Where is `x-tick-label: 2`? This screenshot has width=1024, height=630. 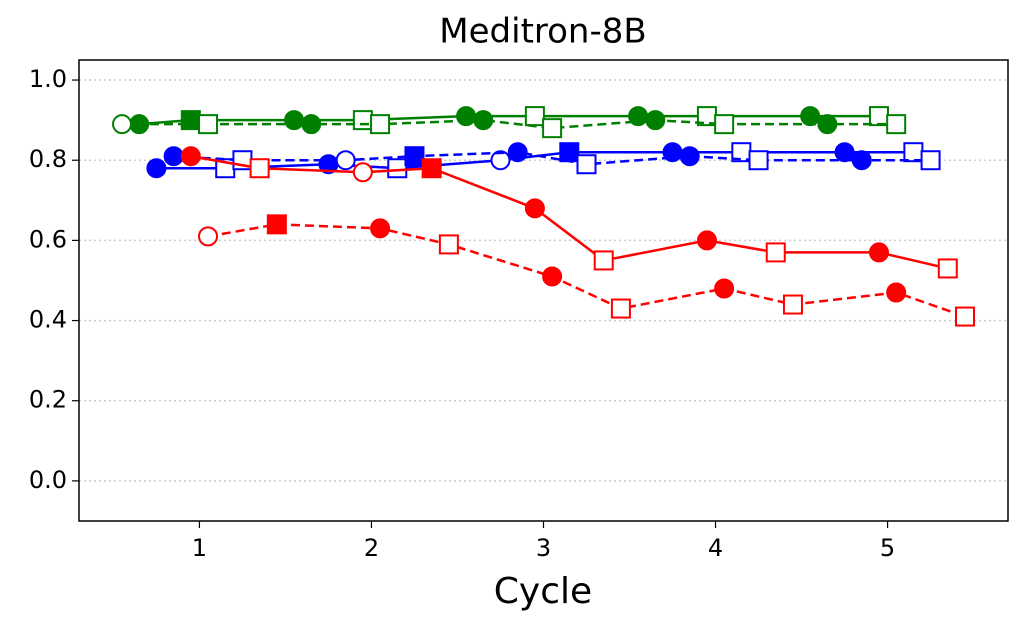
x-tick-label: 2 is located at coordinates (371, 548).